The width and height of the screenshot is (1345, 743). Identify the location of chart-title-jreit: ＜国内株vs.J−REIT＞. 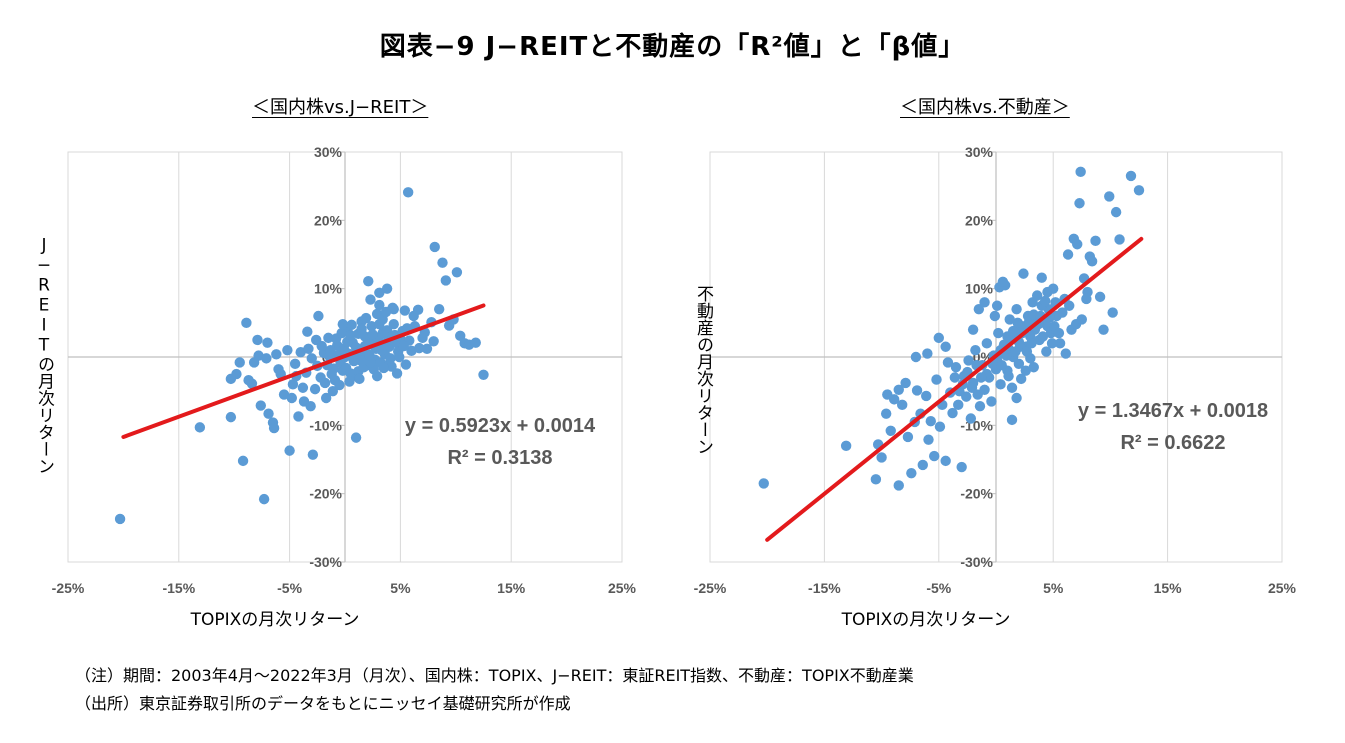
(340, 107).